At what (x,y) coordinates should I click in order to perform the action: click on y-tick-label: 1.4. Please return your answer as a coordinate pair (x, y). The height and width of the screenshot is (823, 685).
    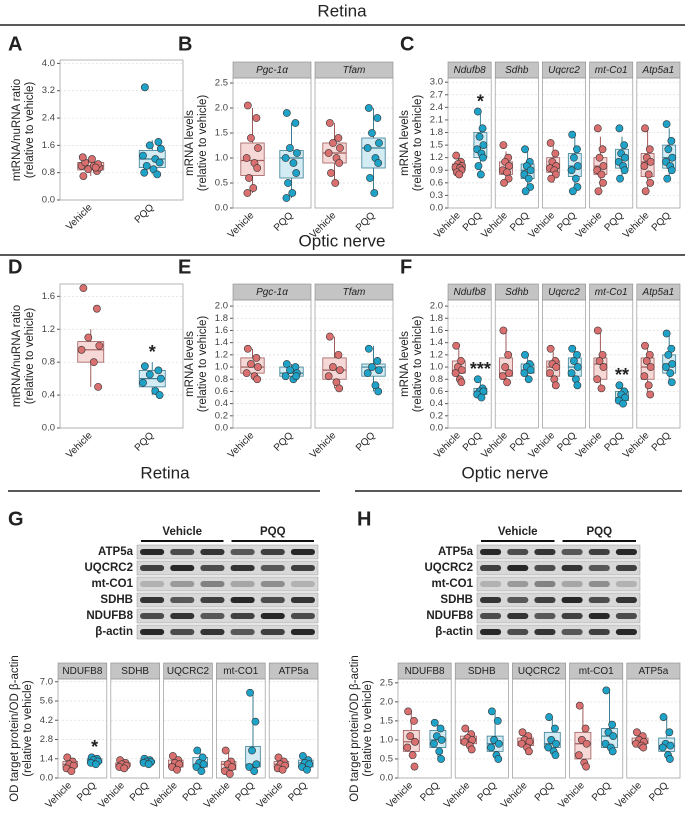
    Looking at the image, I should click on (46, 758).